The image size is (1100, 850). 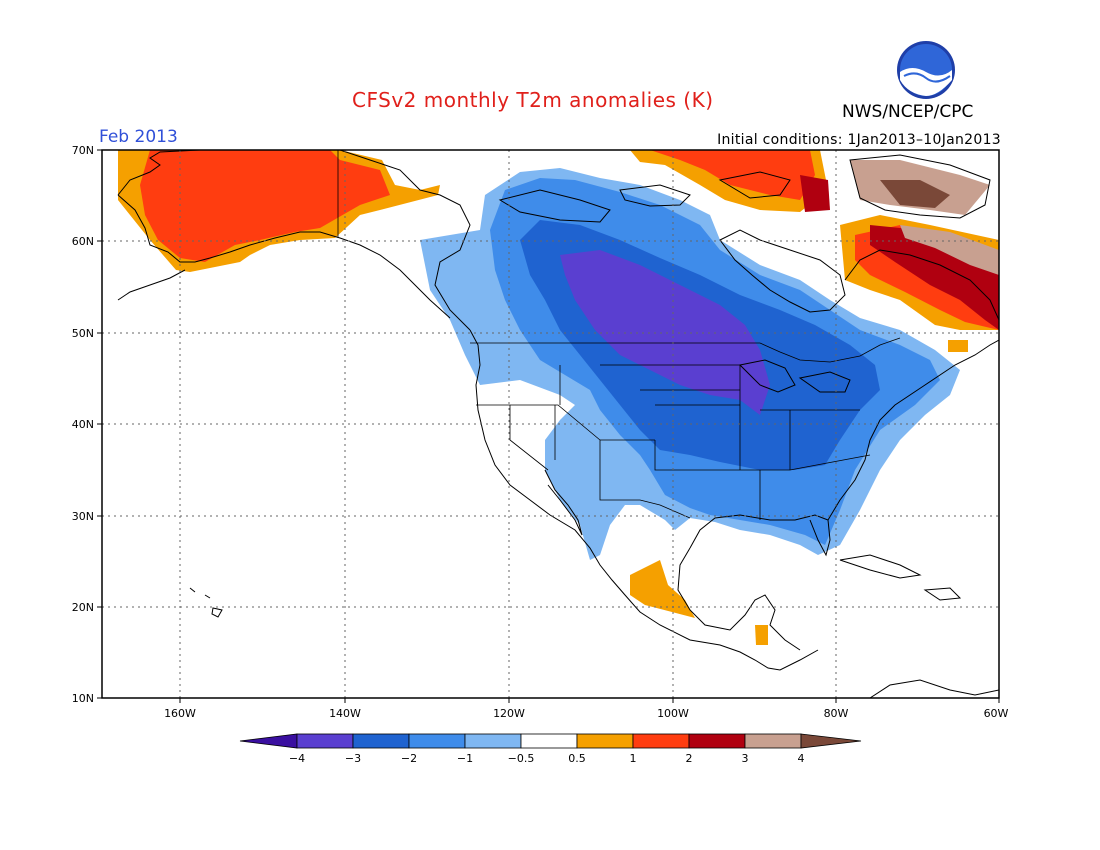 What do you see at coordinates (831, 741) in the screenshot?
I see `colorbar-arrow-high` at bounding box center [831, 741].